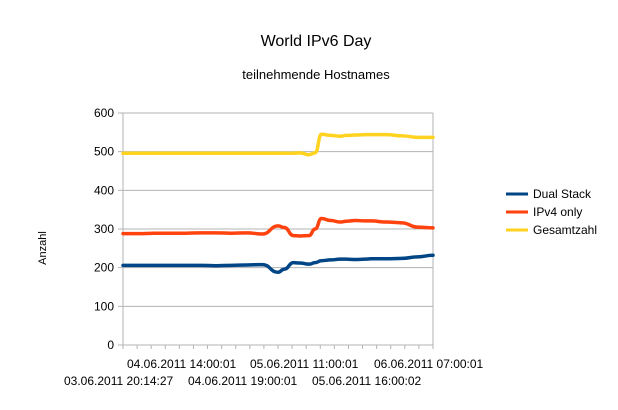 The image size is (618, 410). I want to click on y-tick-labels: 0 100 200 300 400 500 600, so click(104, 229).